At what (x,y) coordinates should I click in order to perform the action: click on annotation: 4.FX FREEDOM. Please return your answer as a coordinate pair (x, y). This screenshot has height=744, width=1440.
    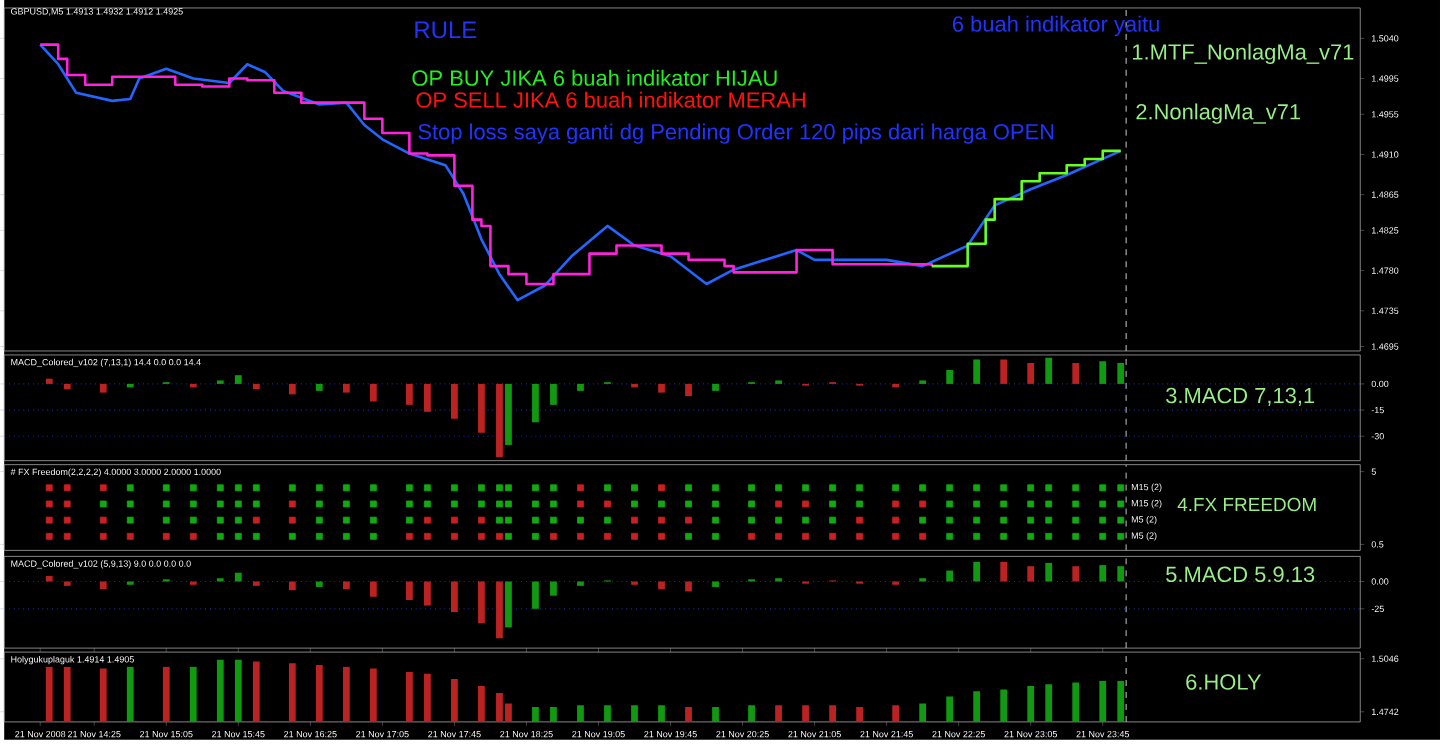
    Looking at the image, I should click on (1246, 504).